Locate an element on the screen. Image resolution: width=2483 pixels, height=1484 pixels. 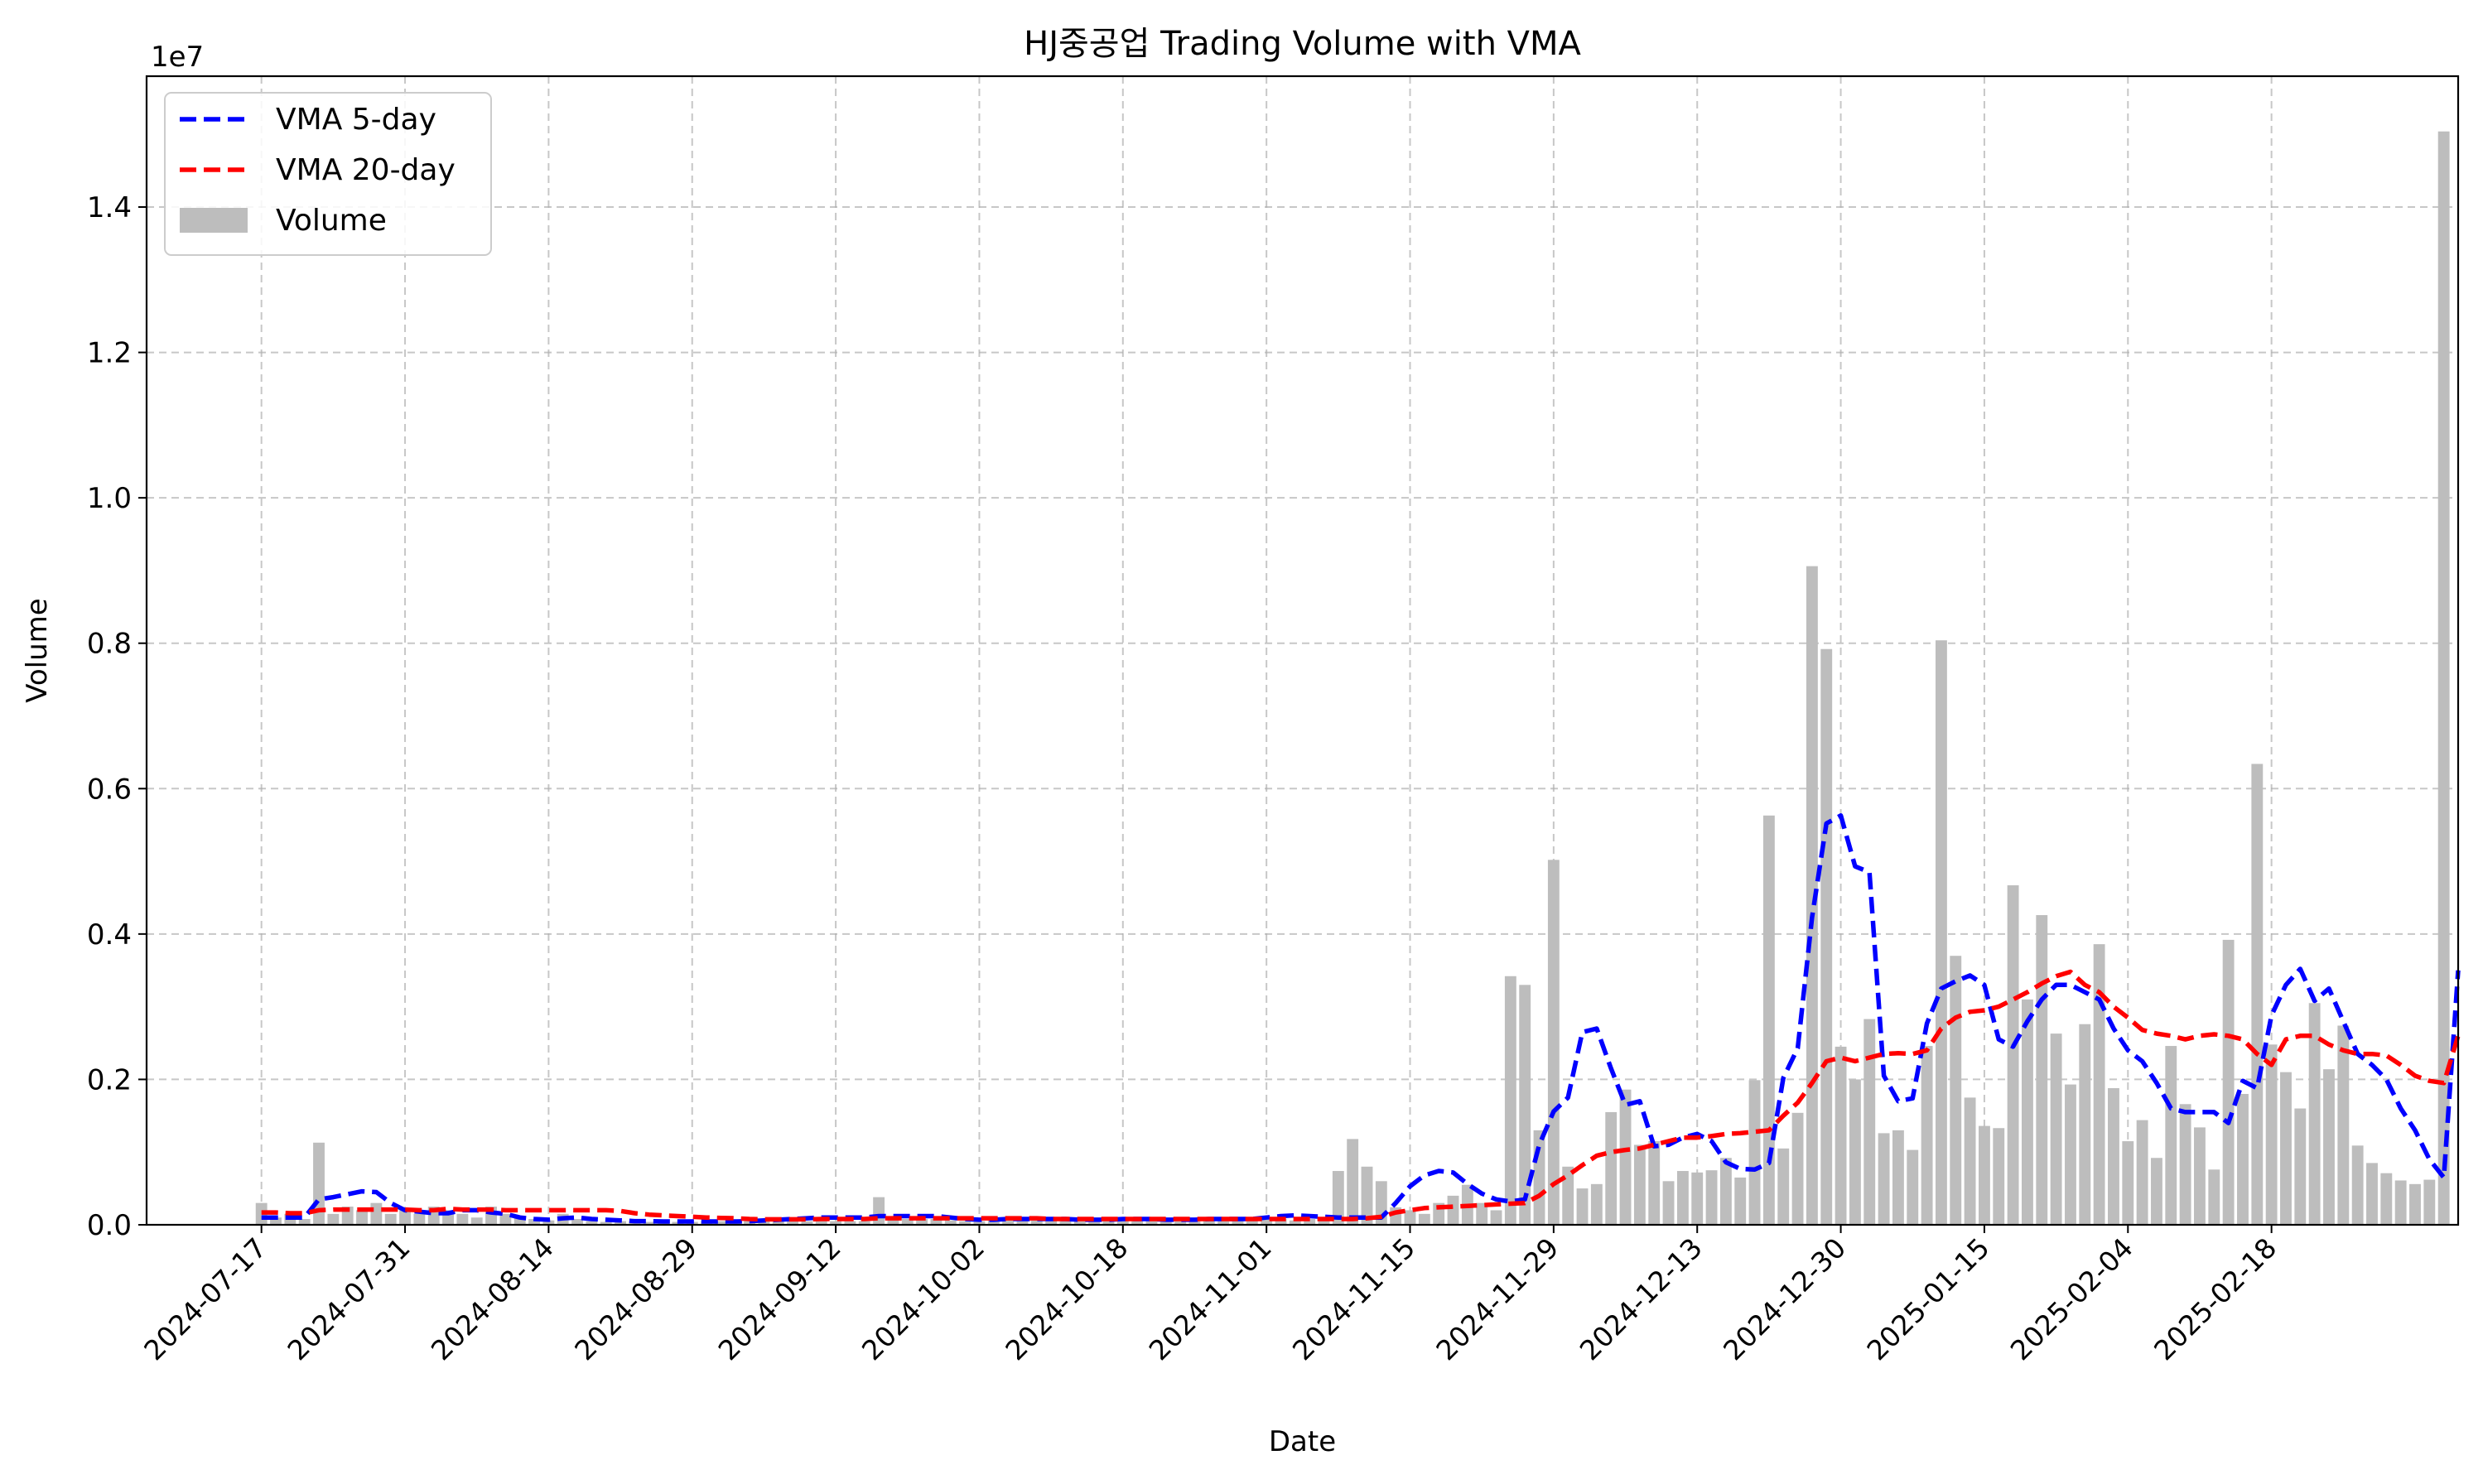
y-scale-label: 1e7 is located at coordinates (177, 57).